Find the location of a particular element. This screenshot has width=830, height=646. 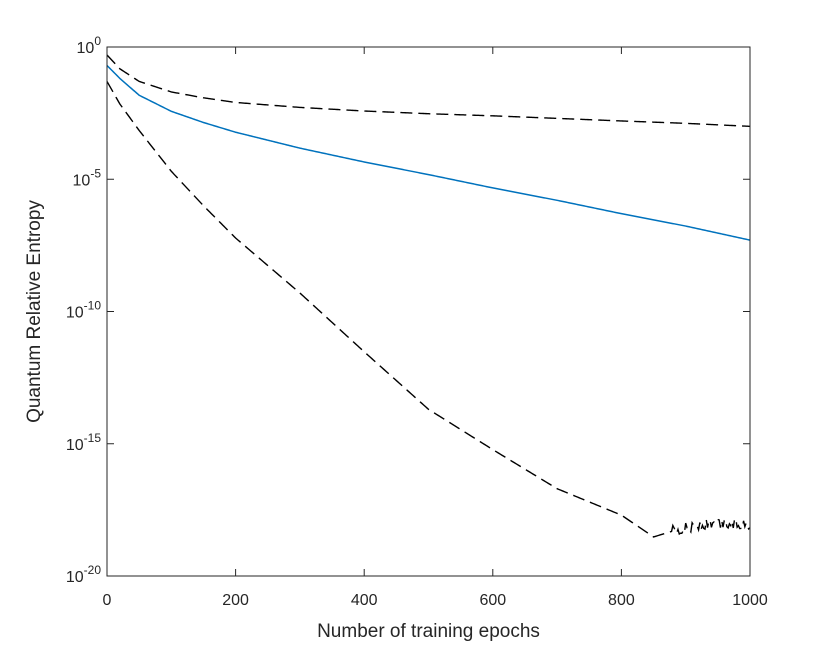

y-tick-label: 10⁰ is located at coordinates (89, 45).